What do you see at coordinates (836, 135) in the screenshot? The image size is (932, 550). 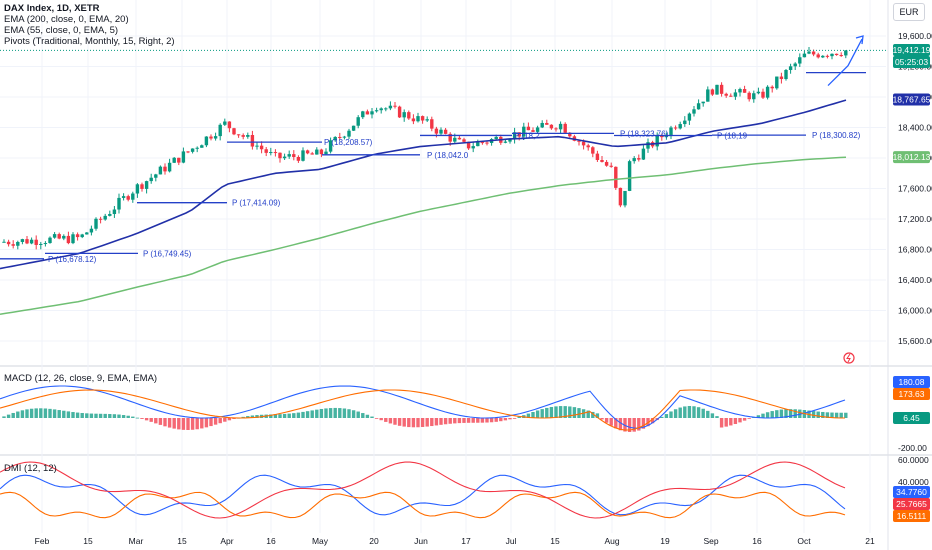 I see `pivot-label: P (18,300.82)` at bounding box center [836, 135].